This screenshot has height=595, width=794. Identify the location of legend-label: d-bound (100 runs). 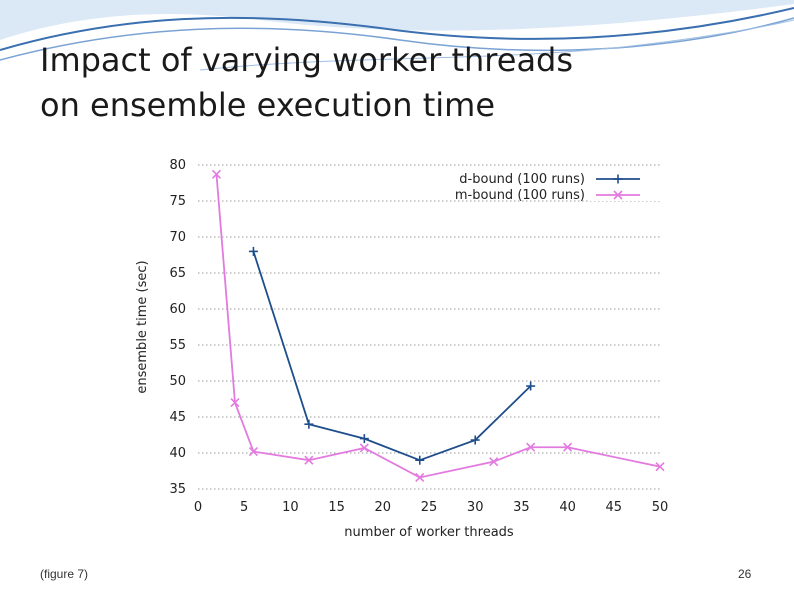
(522, 179).